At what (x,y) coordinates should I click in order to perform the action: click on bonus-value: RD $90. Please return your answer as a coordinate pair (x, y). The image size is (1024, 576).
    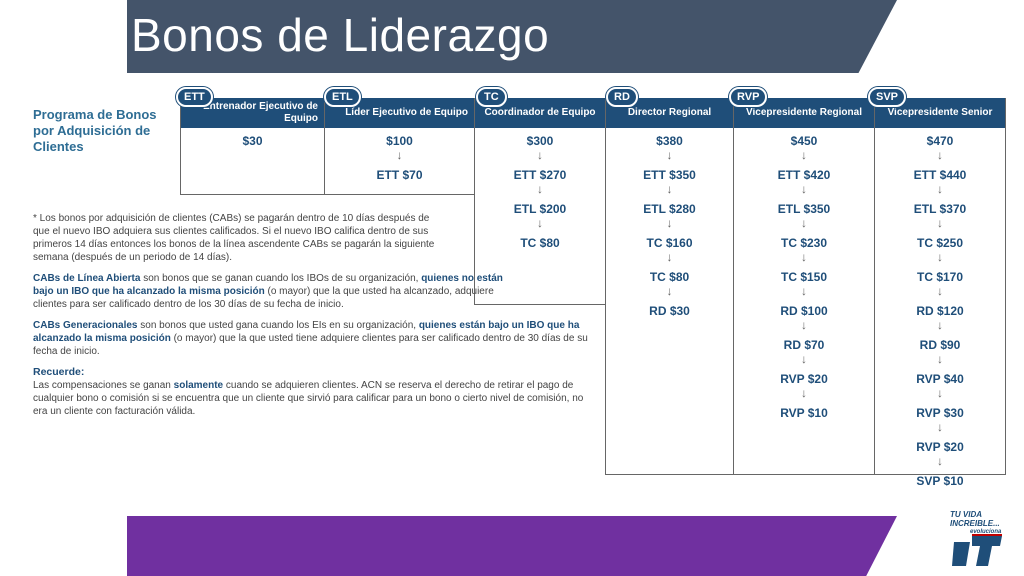
    Looking at the image, I should click on (940, 345).